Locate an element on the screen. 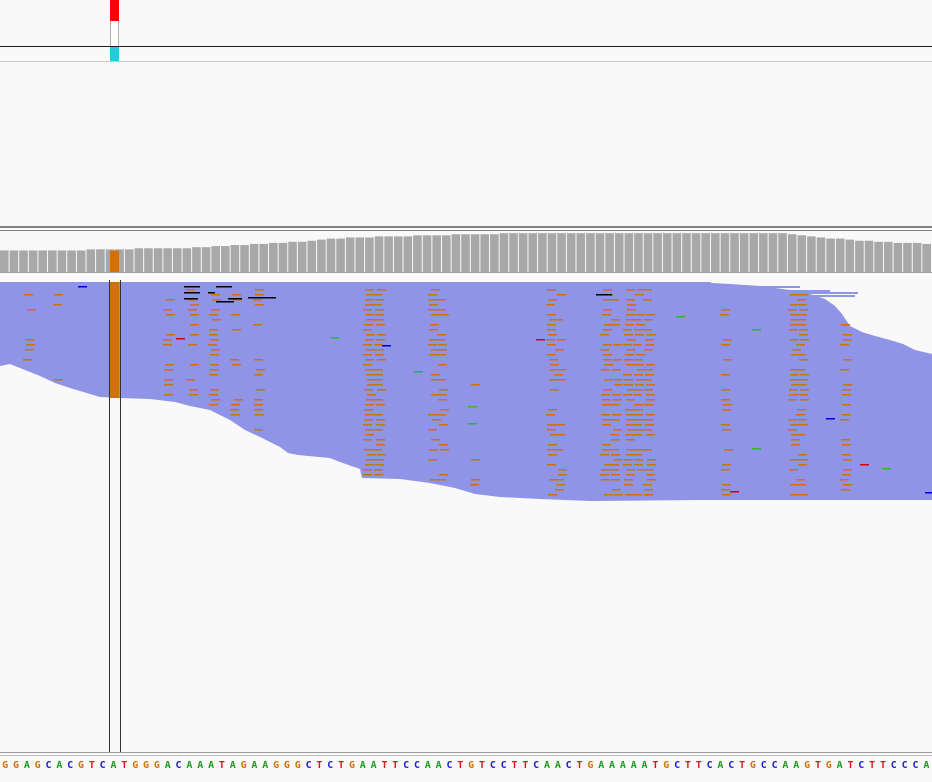 This screenshot has height=782, width=932. coverage-mismatch-bar is located at coordinates (114, 261).